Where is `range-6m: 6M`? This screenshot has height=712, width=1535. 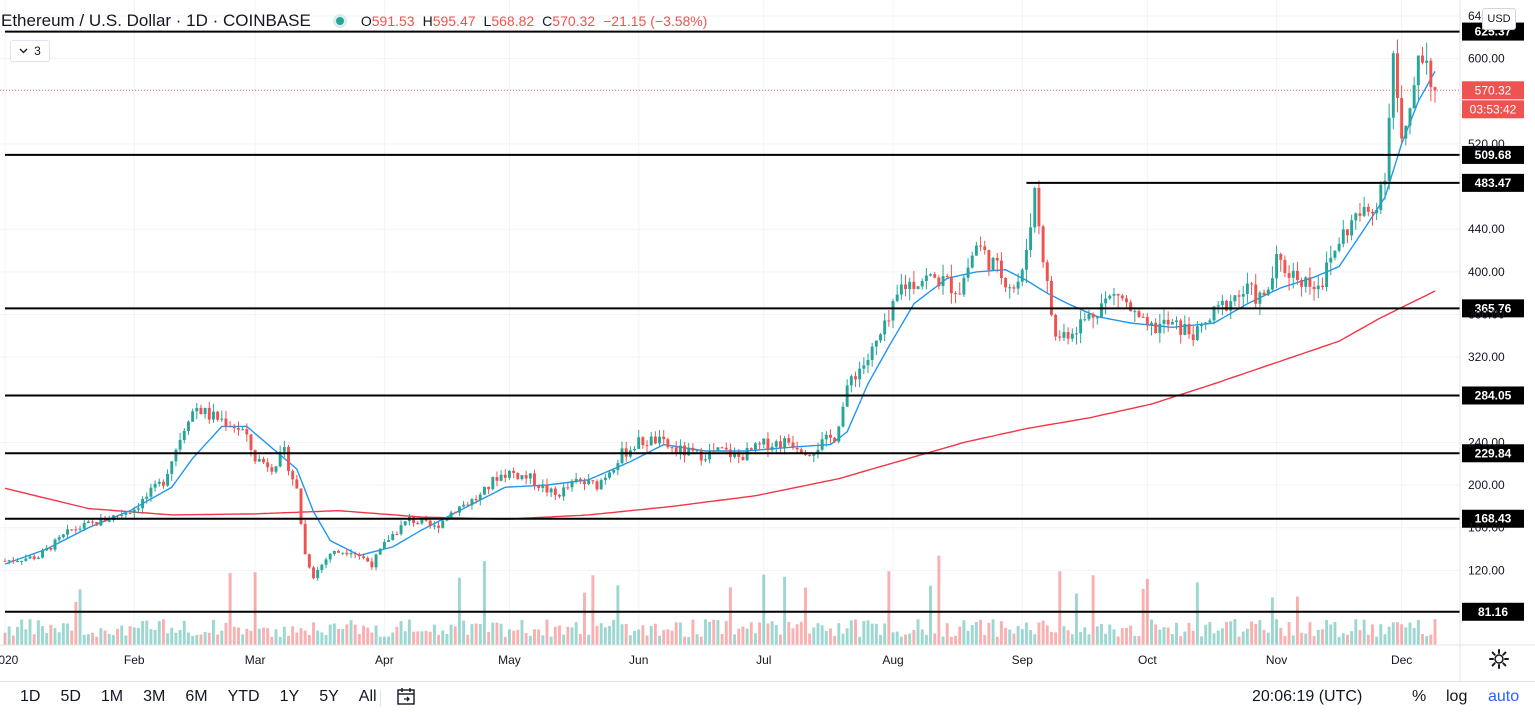
range-6m: 6M is located at coordinates (196, 696).